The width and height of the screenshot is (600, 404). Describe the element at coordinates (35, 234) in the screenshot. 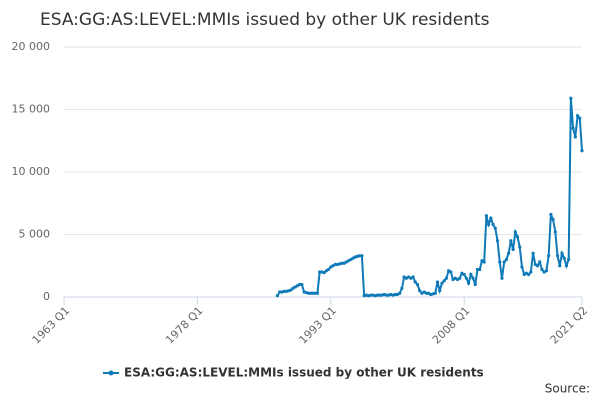

I see `y-tick-label: 5 000` at that location.